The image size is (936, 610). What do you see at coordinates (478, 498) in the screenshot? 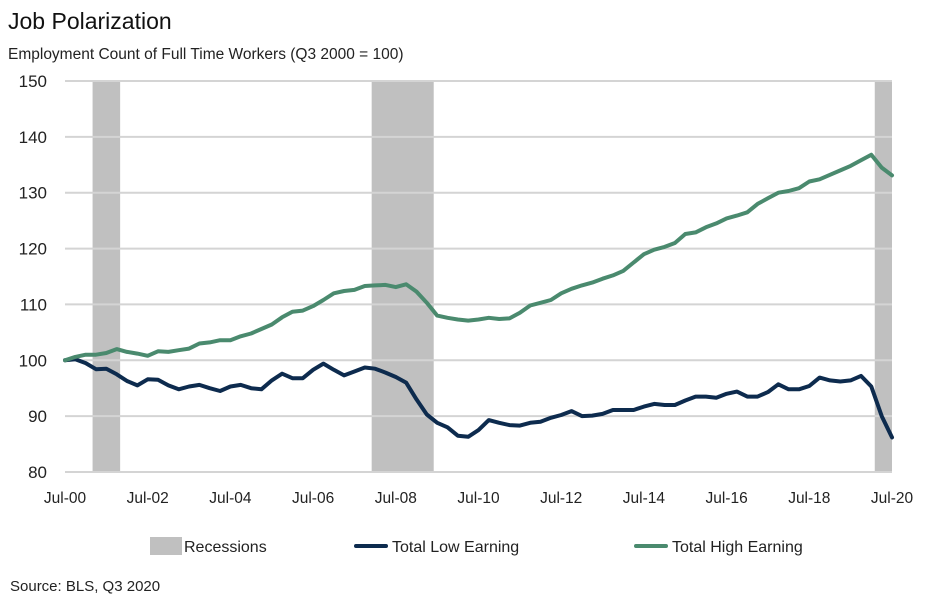
I see `x-tick-label: Jul-10` at bounding box center [478, 498].